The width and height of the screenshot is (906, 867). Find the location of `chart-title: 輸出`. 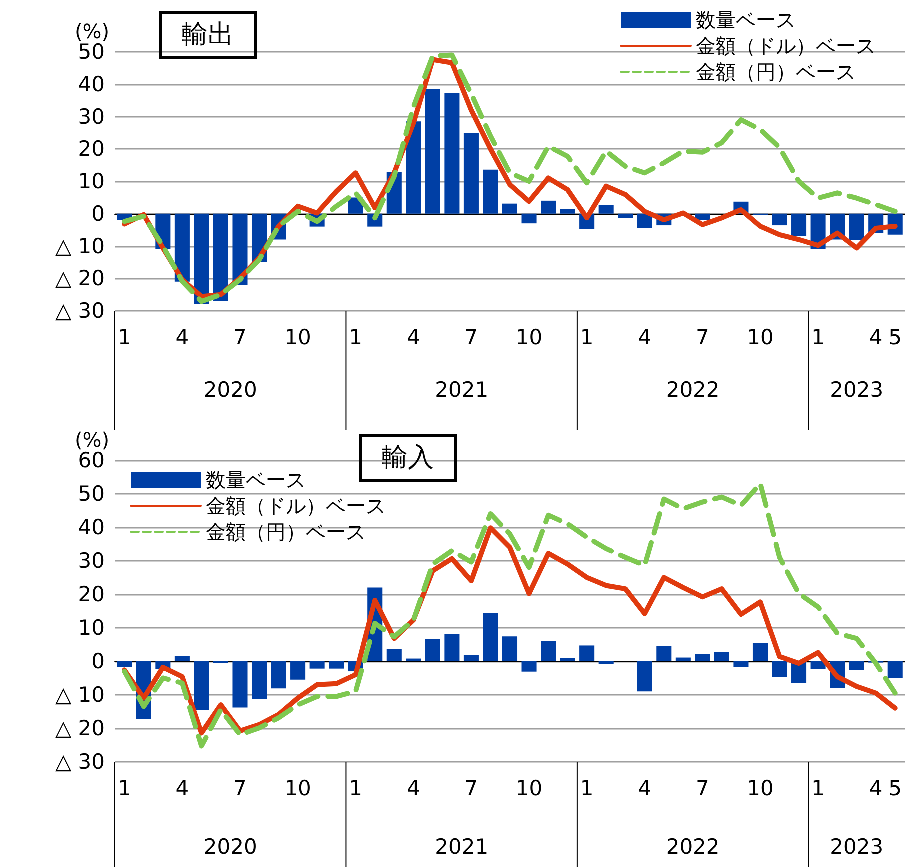

chart-title: 輸出 is located at coordinates (208, 35).